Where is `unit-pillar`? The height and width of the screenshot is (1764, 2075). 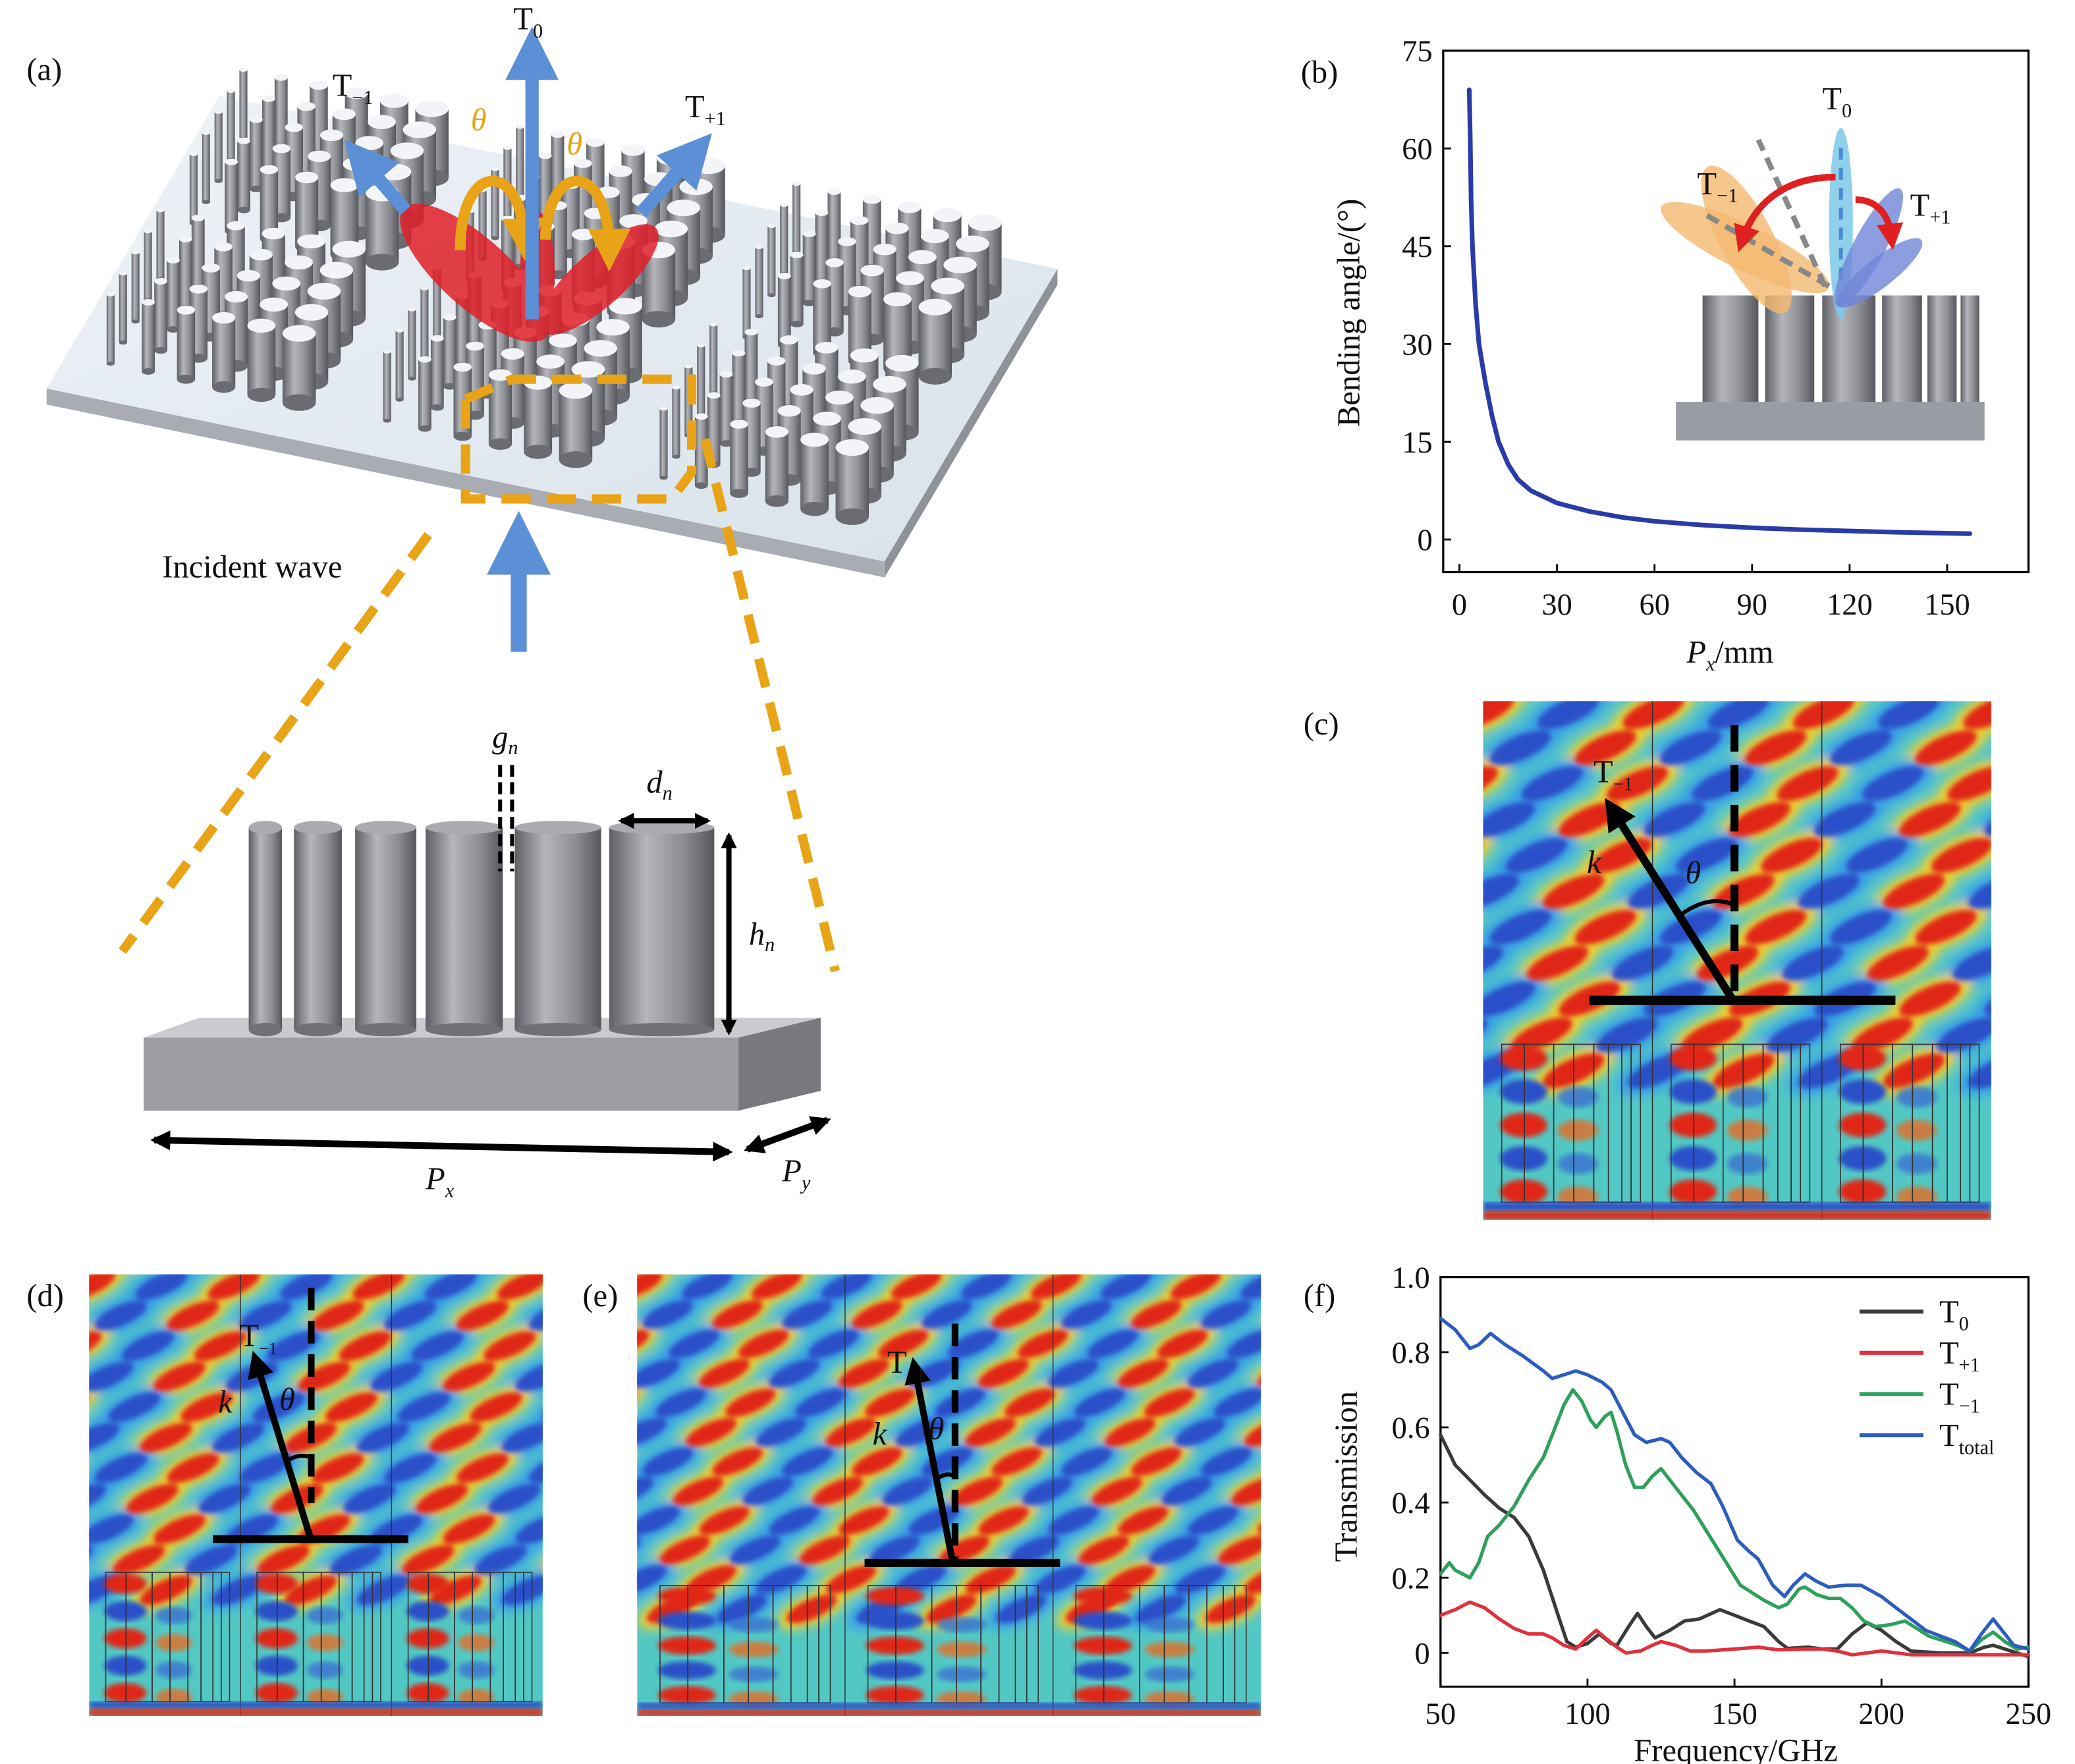
unit-pillar is located at coordinates (318, 928).